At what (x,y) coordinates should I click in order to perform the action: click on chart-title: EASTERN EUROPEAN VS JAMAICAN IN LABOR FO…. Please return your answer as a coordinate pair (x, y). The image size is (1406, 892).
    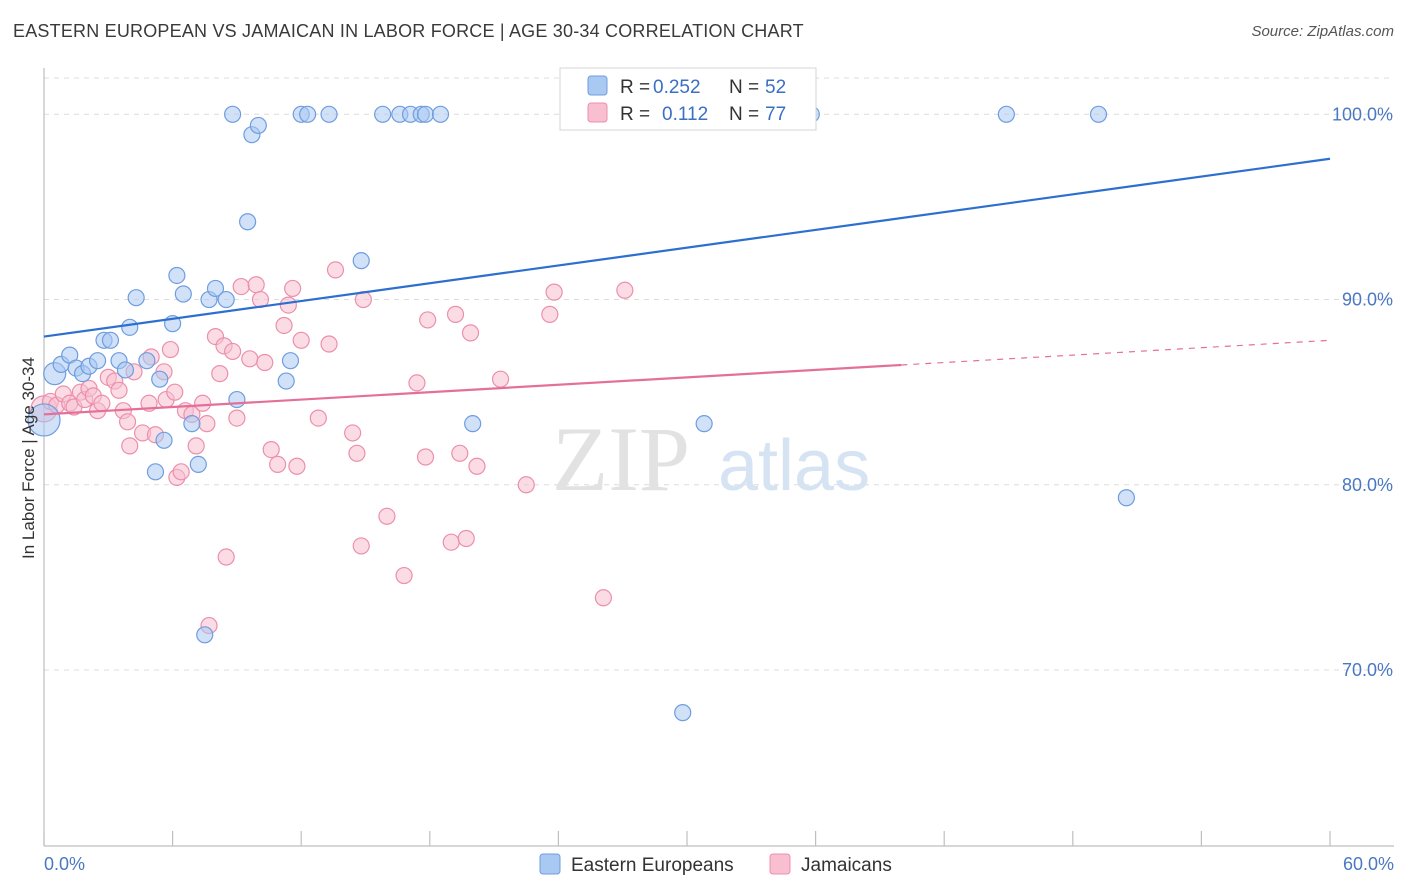
    Looking at the image, I should click on (408, 31).